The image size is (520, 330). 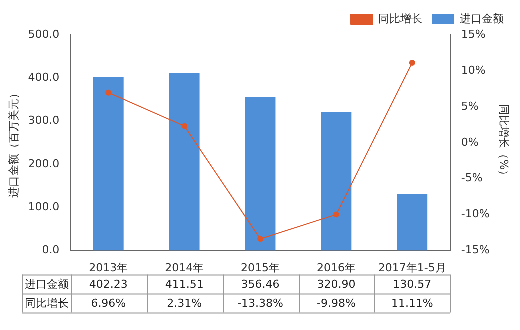 I want to click on x-tick-label: 2017年1-5月, so click(x=412, y=267).